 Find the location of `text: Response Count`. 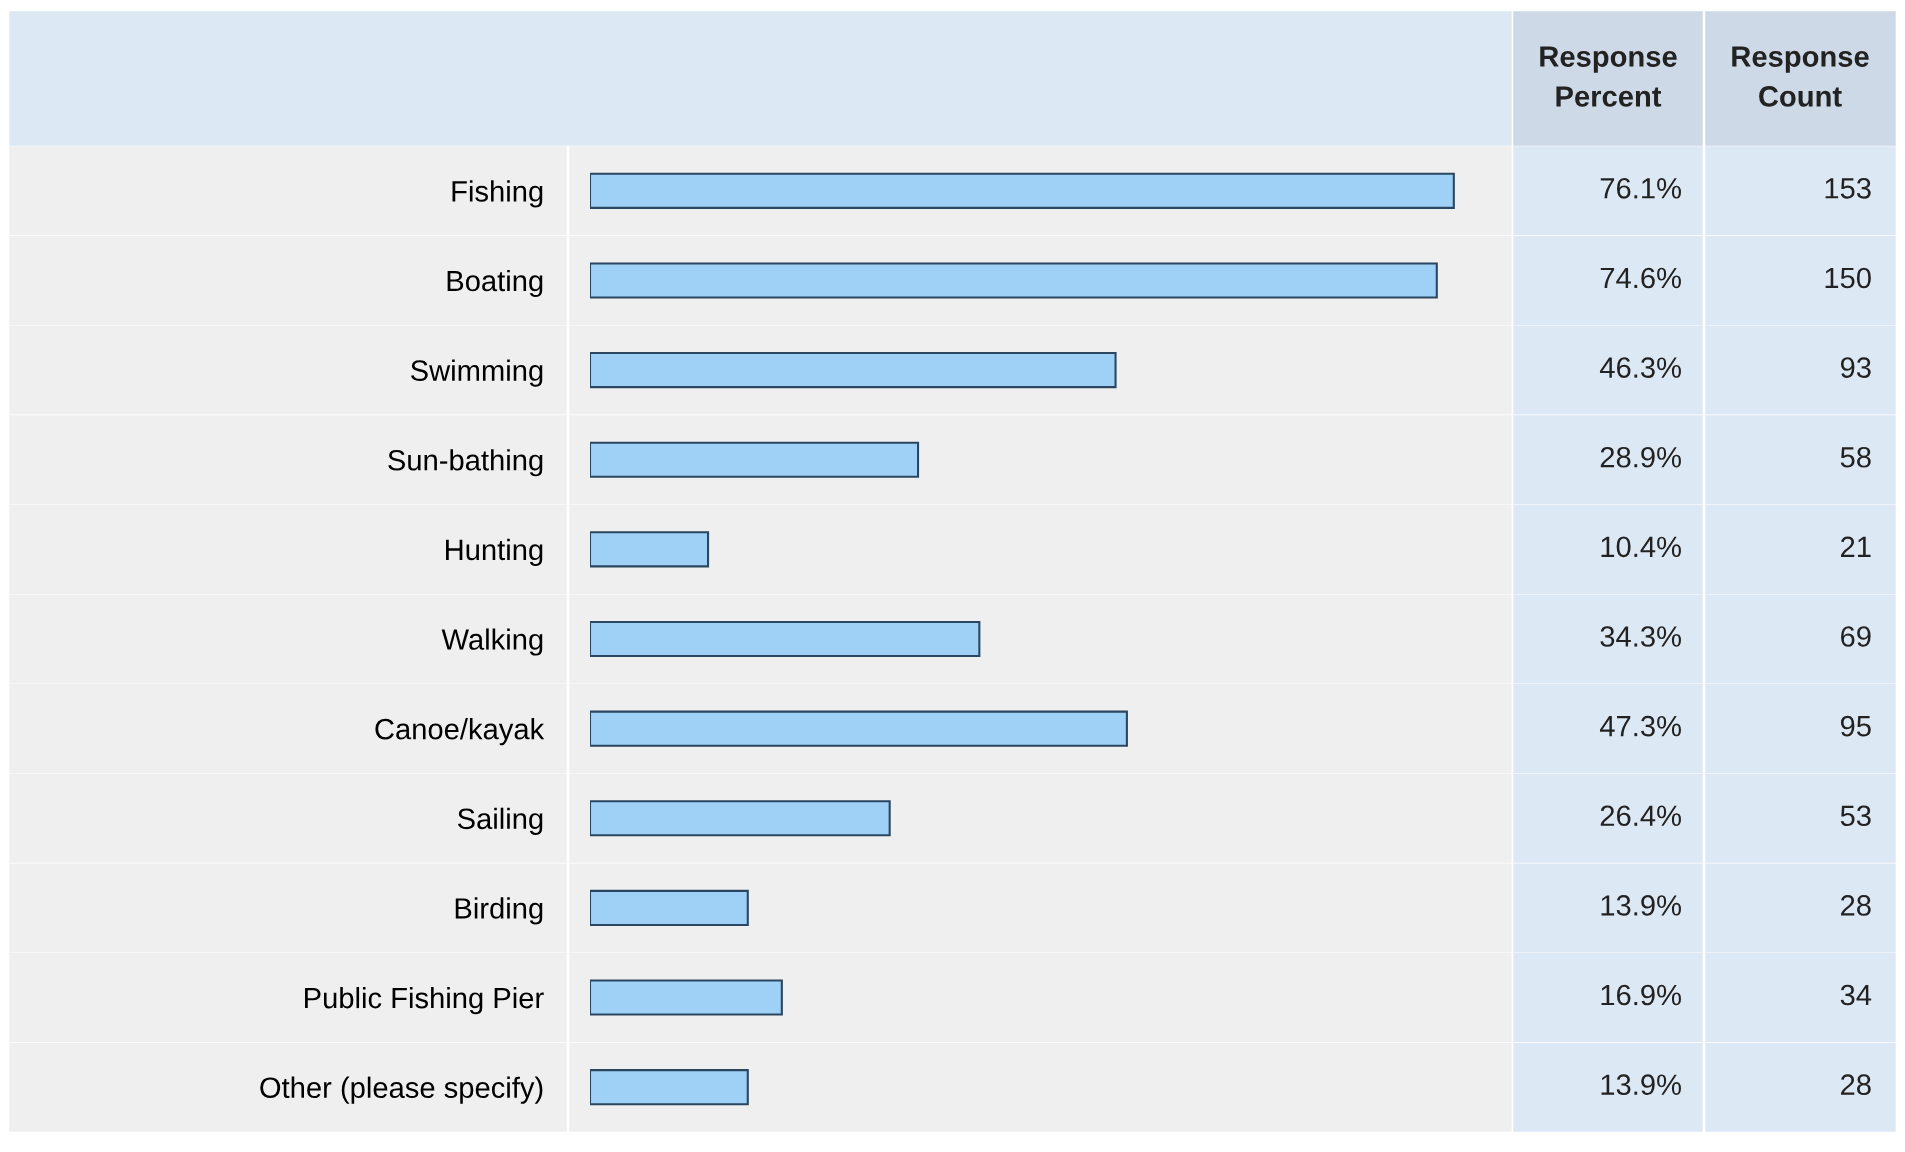

text: Response Count is located at coordinates (1800, 76).